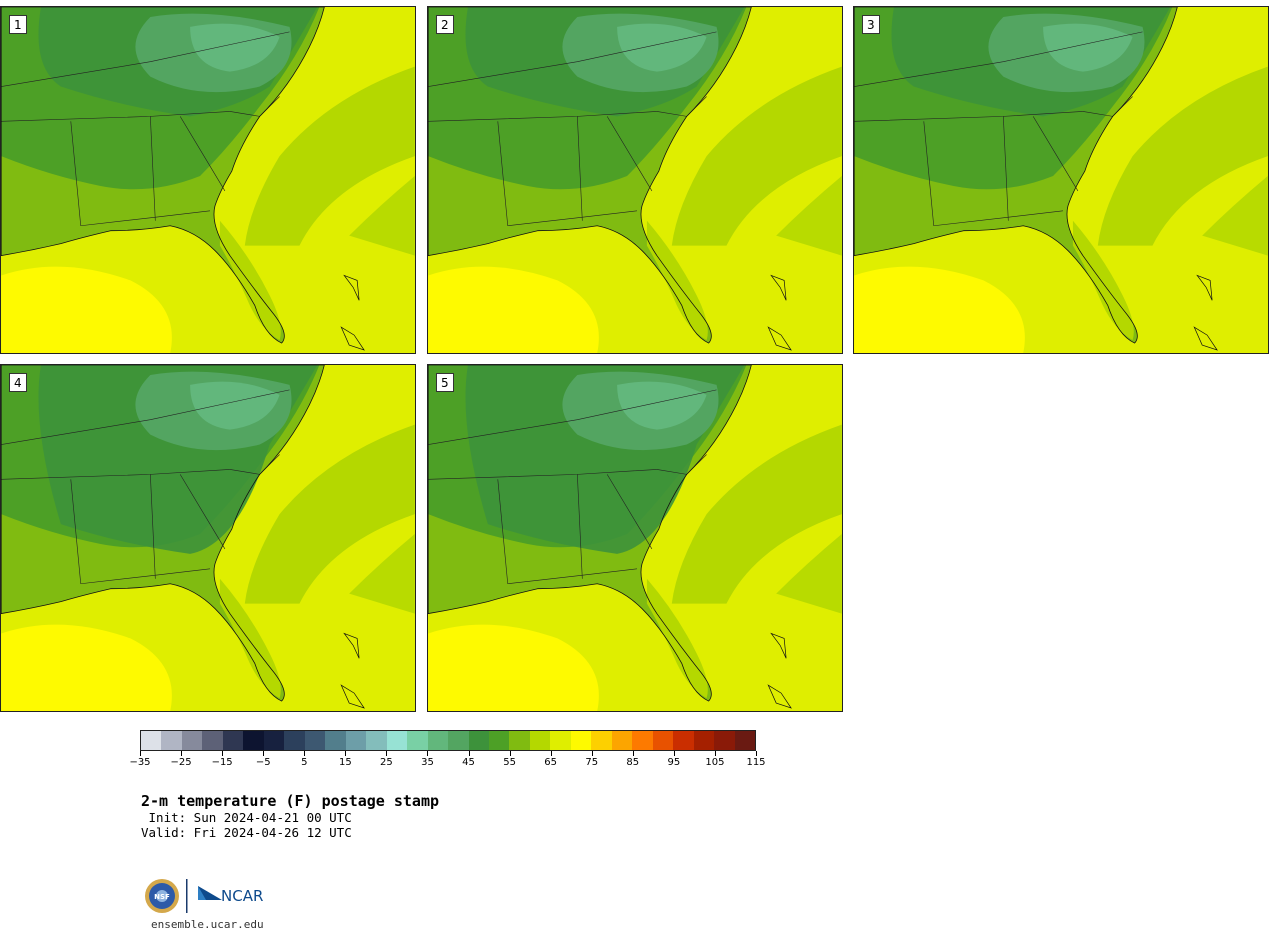 The image size is (1280, 936). Describe the element at coordinates (345, 762) in the screenshot. I see `colorbar-tick-label: 15` at that location.